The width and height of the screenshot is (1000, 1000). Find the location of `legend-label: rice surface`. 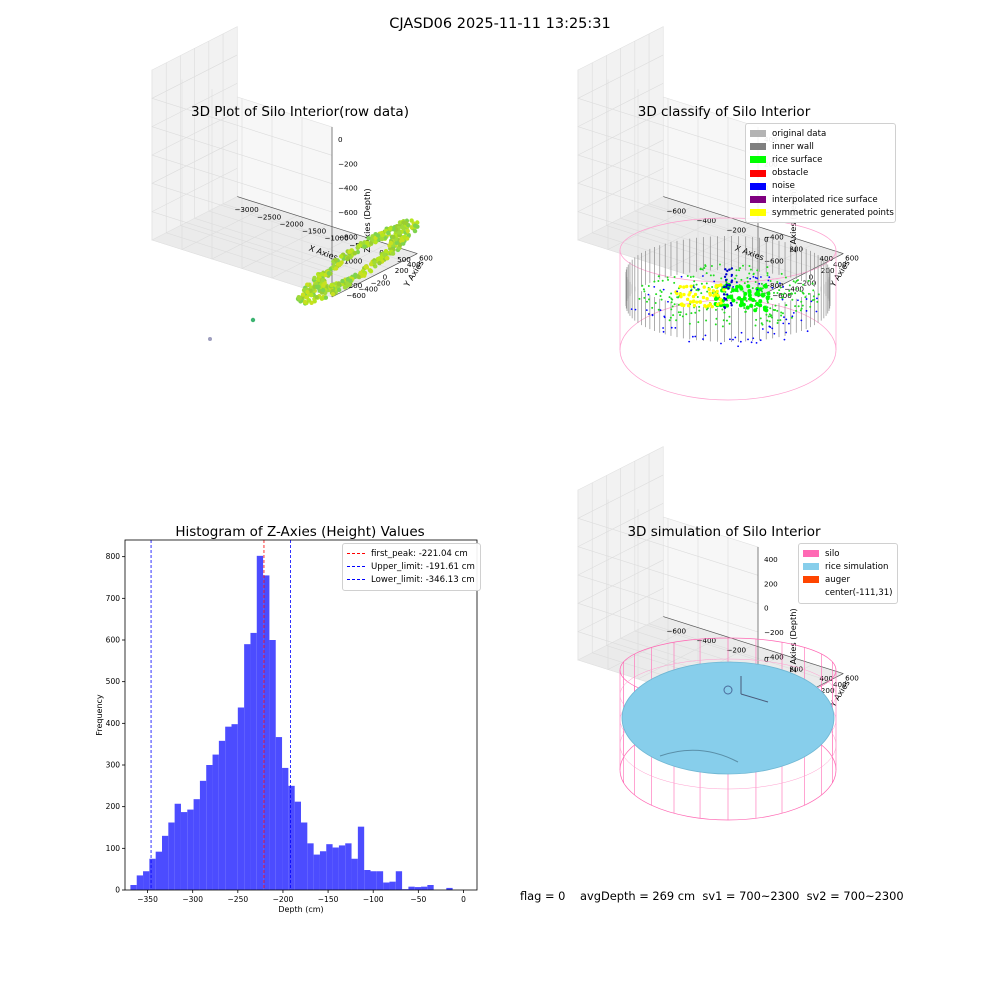

legend-label: rice surface is located at coordinates (797, 159).